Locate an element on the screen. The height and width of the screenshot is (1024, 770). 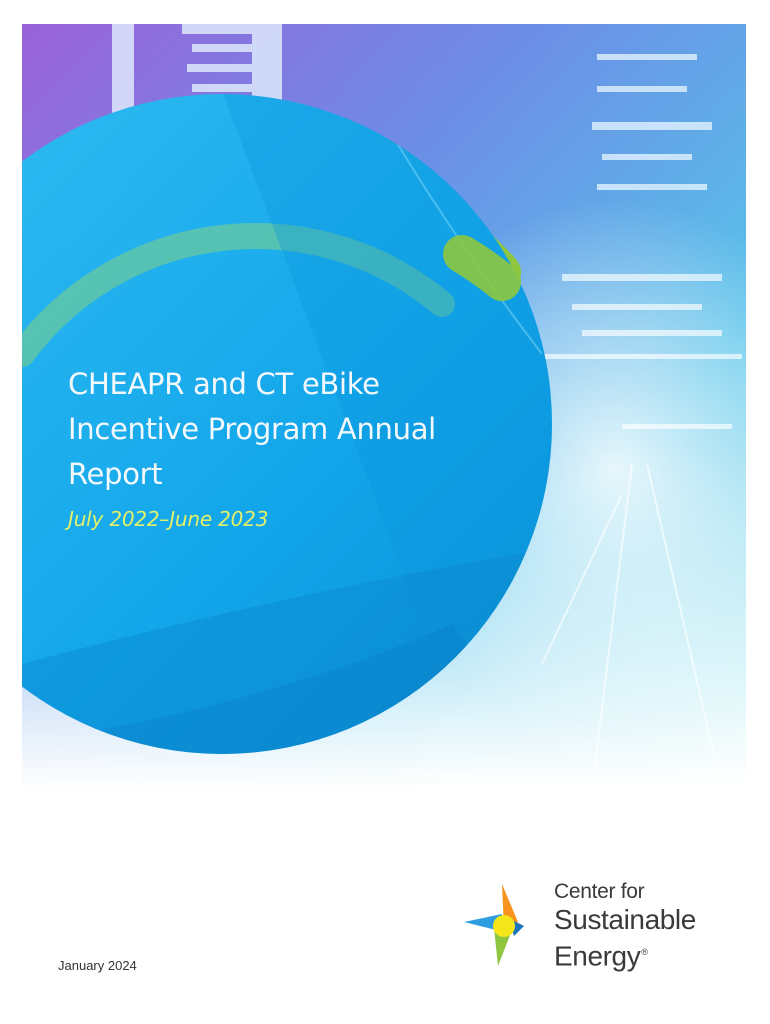
pinwheel-logo-icon is located at coordinates (494, 925).